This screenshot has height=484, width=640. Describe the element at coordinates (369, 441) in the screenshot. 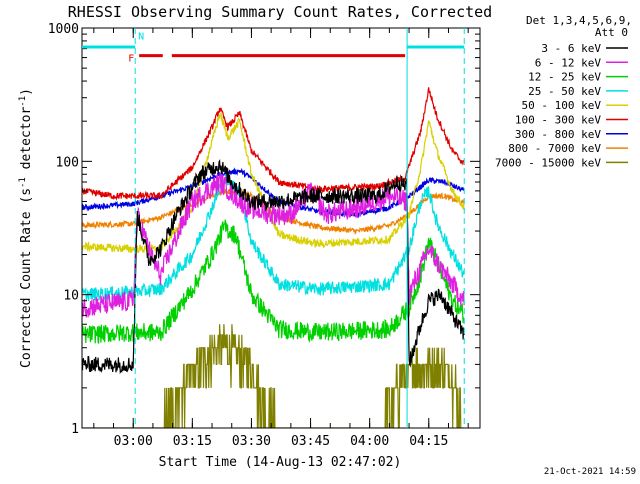

I see `x-tick-label: 04:00` at that location.